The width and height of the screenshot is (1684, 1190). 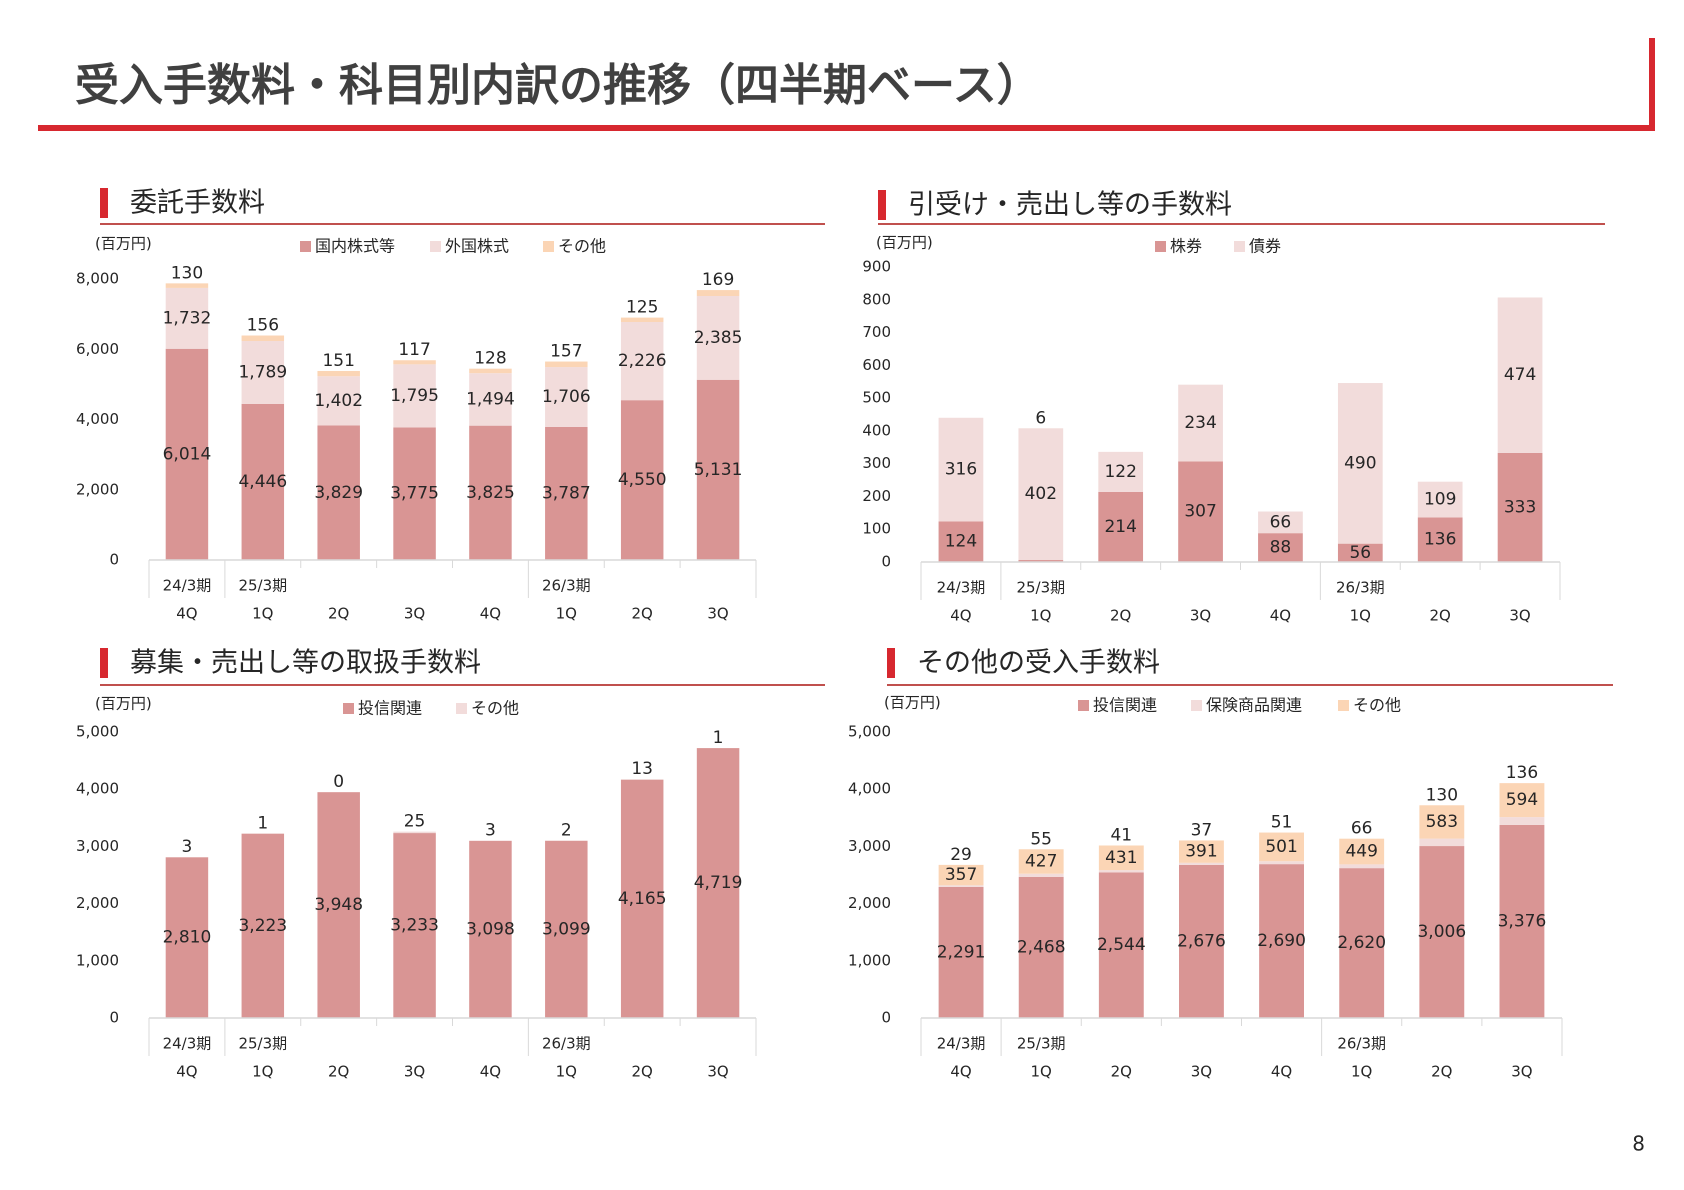 What do you see at coordinates (1038, 663) in the screenshot?
I see `section-title: その他の受入手数料` at bounding box center [1038, 663].